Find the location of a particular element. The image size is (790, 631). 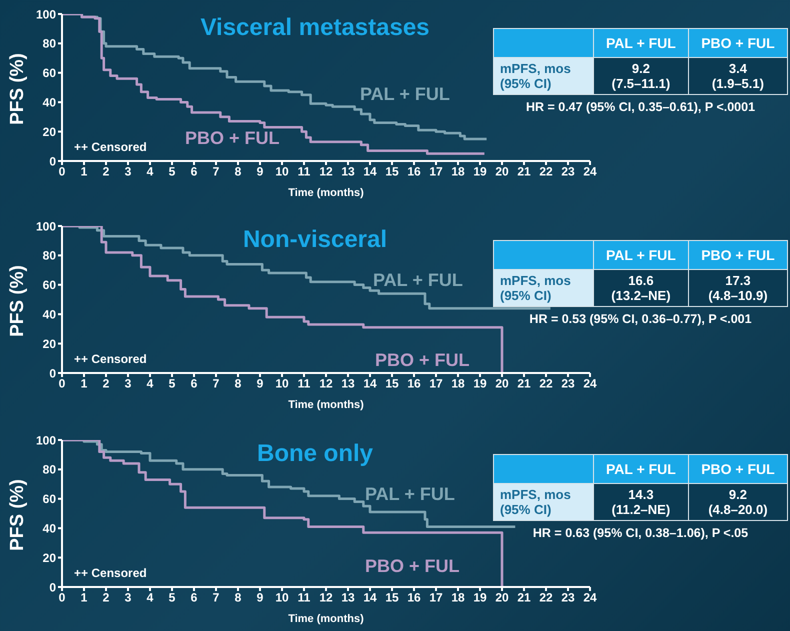

annotation: HR = 0.53 (95% CI, 0.36–0.77), P <.001 is located at coordinates (640, 319).